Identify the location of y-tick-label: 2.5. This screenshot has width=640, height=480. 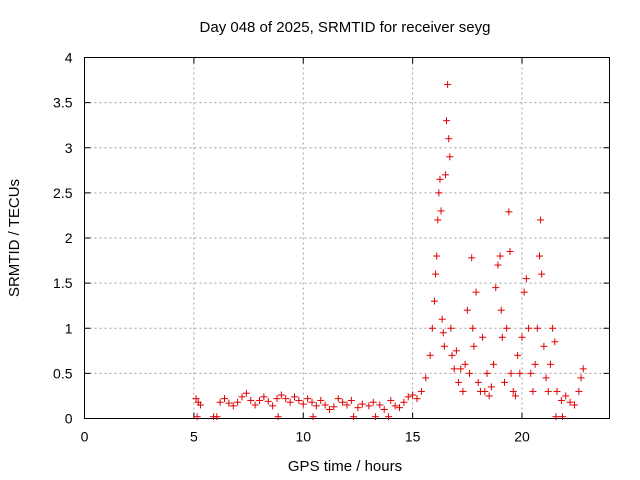
(63, 193).